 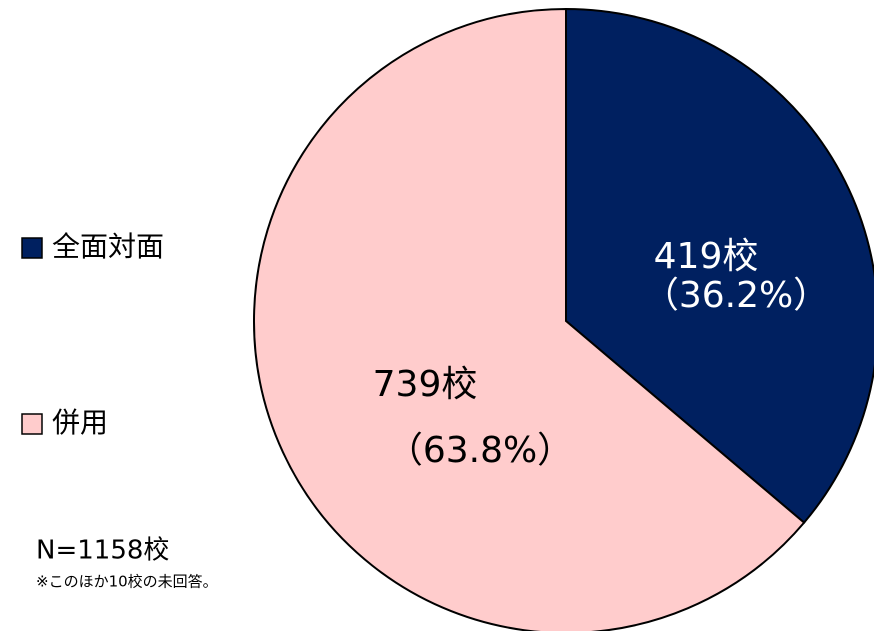 What do you see at coordinates (736, 295) in the screenshot?
I see `percent-label: （36.2%）` at bounding box center [736, 295].